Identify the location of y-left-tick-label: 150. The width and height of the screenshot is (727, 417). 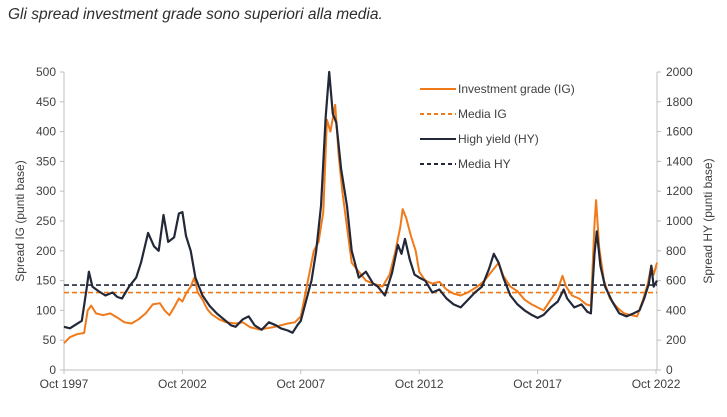
(46, 281).